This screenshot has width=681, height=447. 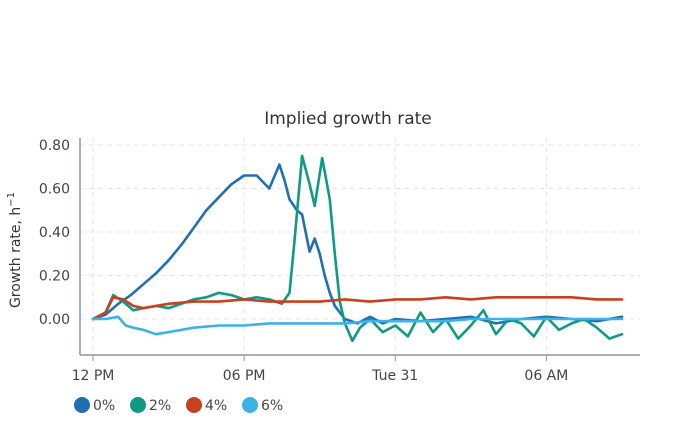 I want to click on y-tick-label: 0.00, so click(x=54, y=320).